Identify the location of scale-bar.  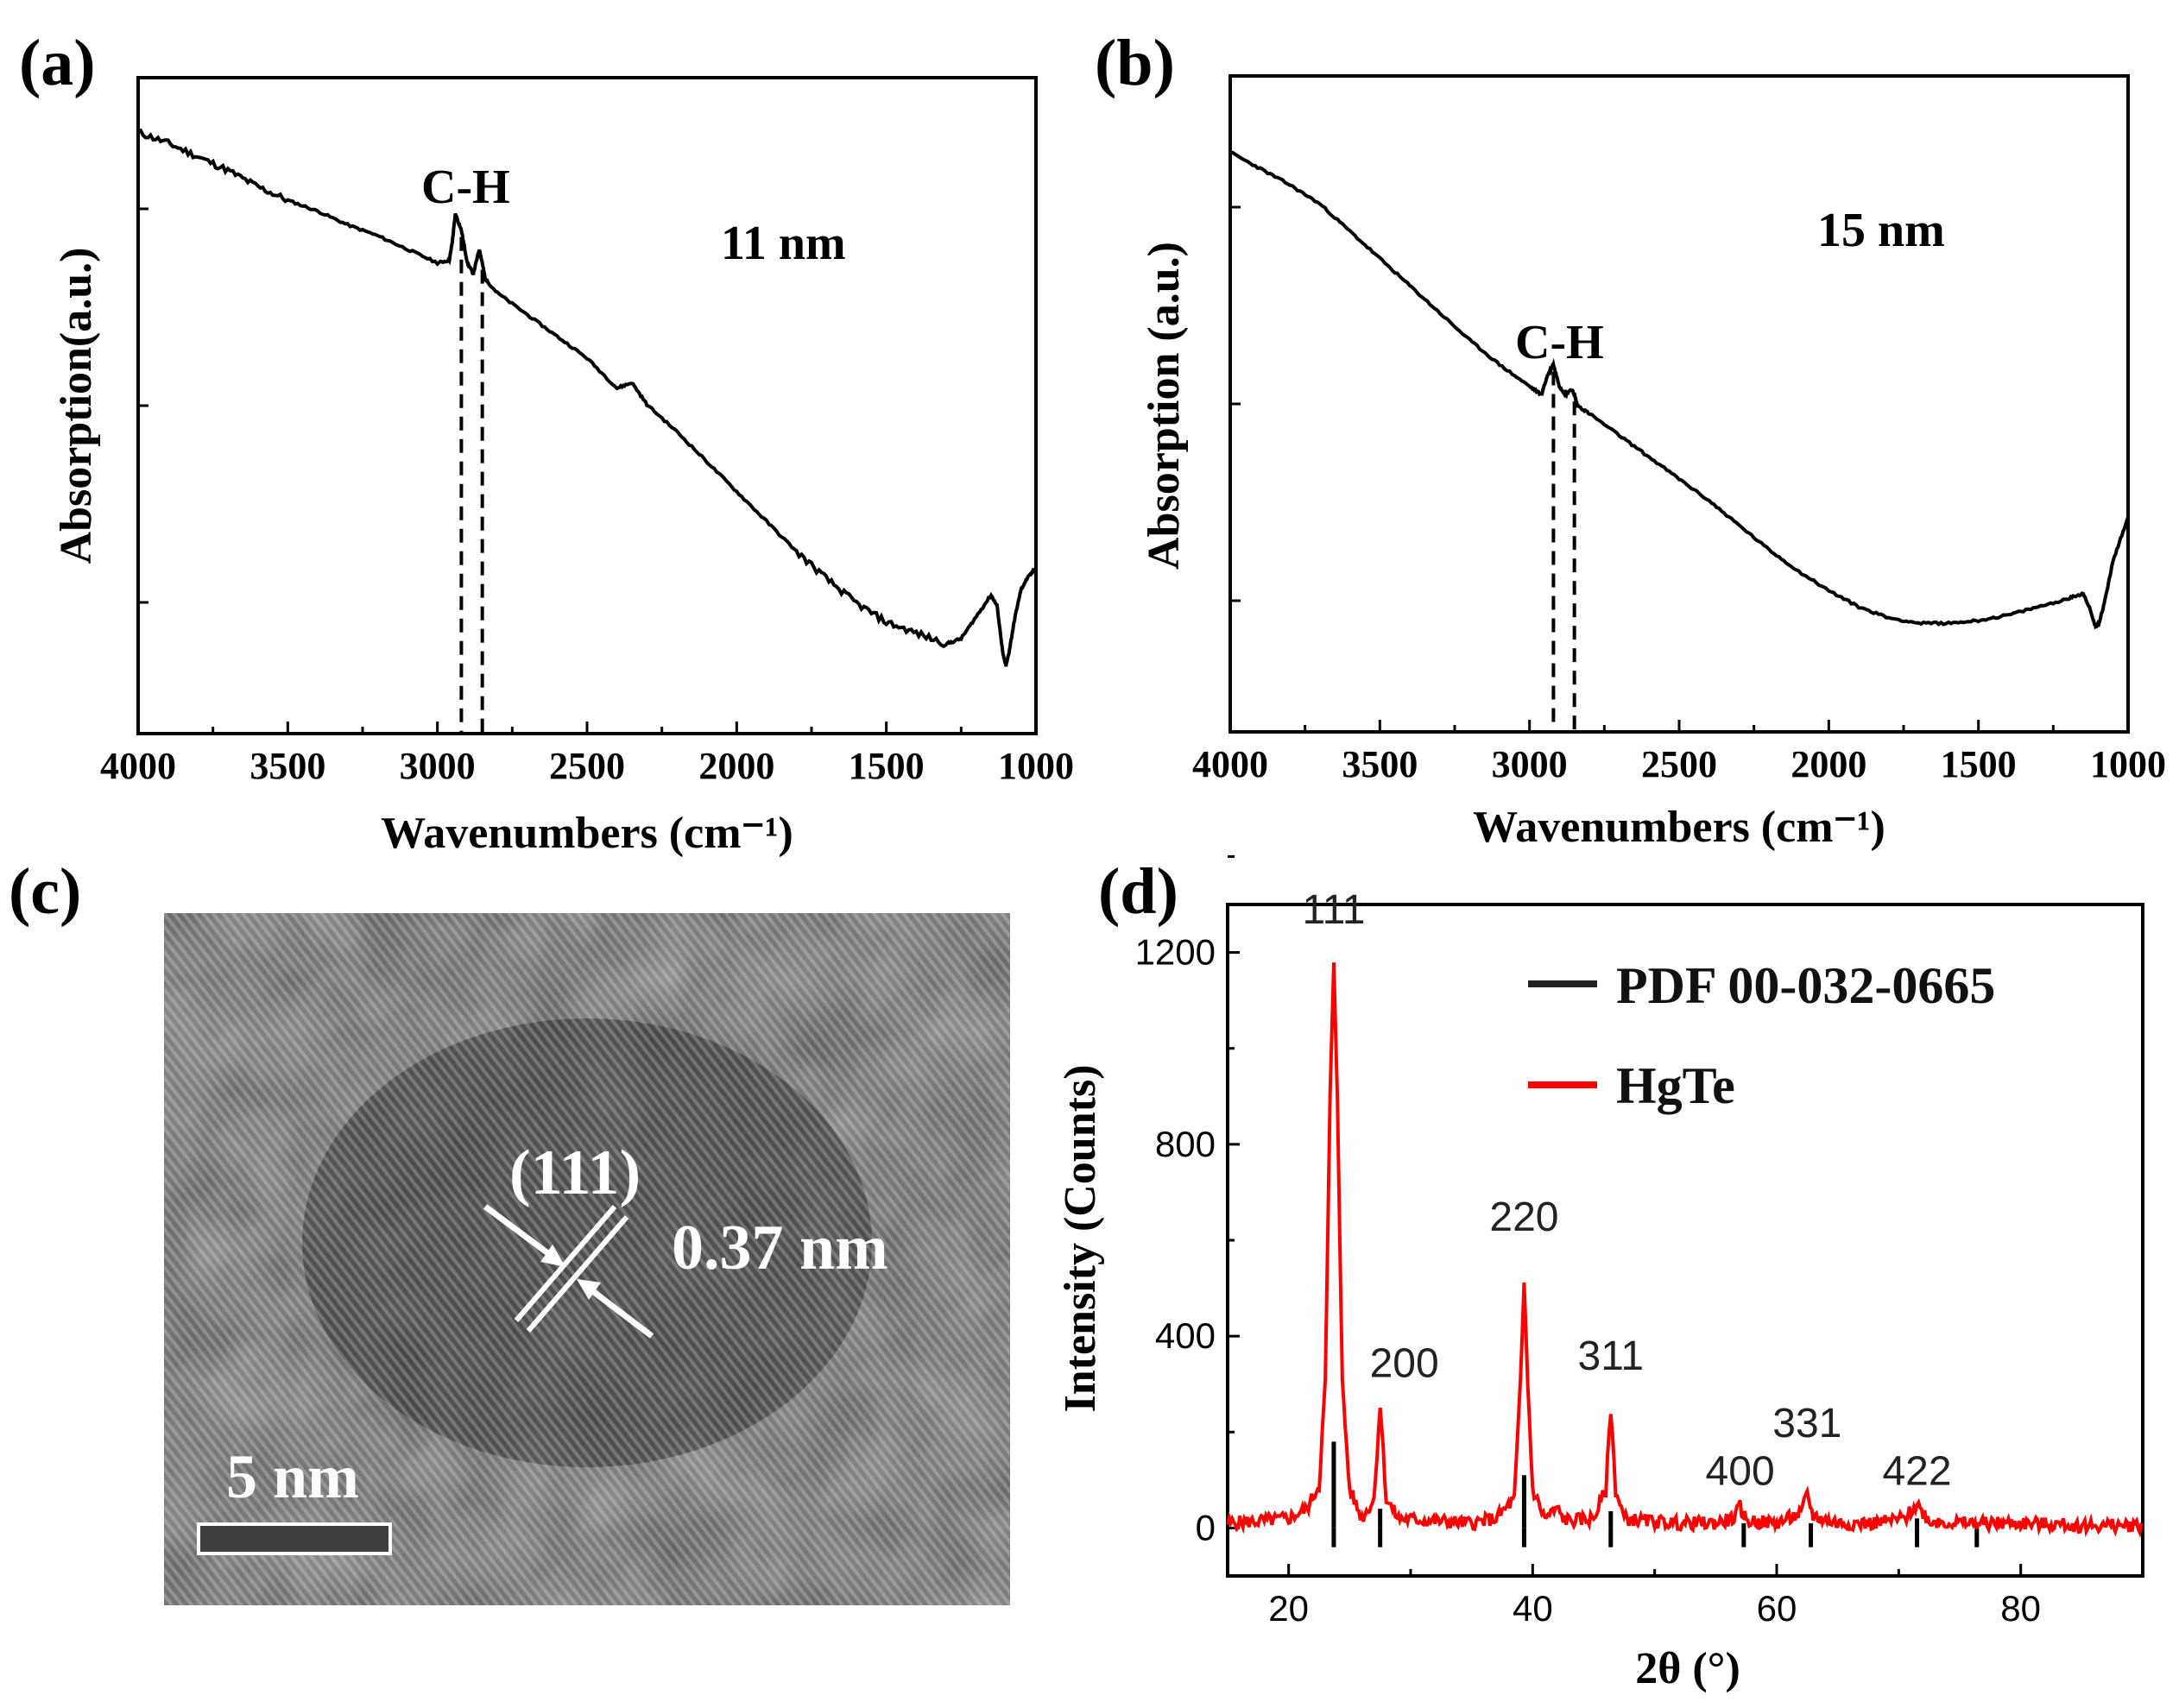
(295, 1538).